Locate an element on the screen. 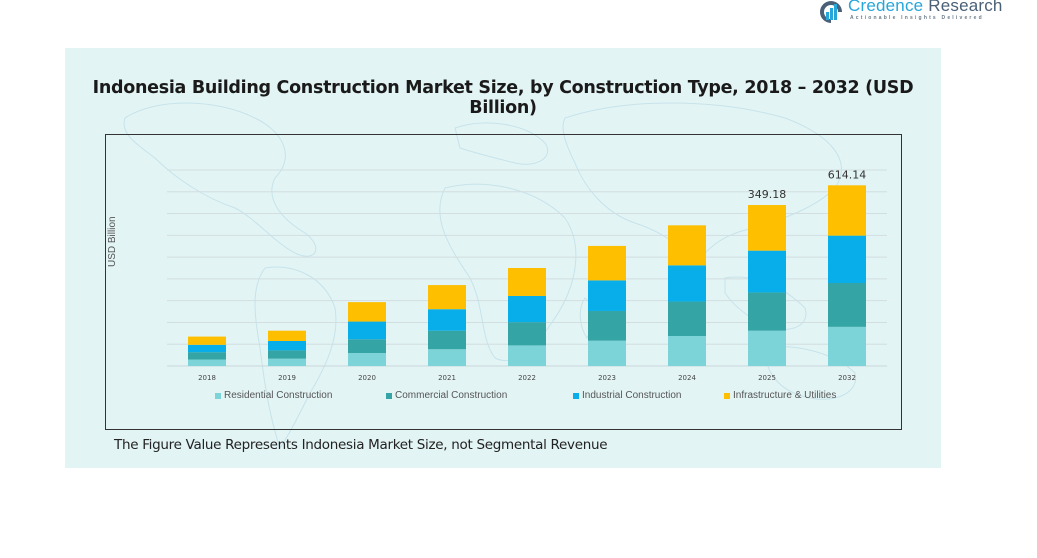 The height and width of the screenshot is (558, 1037). bar-segment-industrial-construction-2022 is located at coordinates (527, 309).